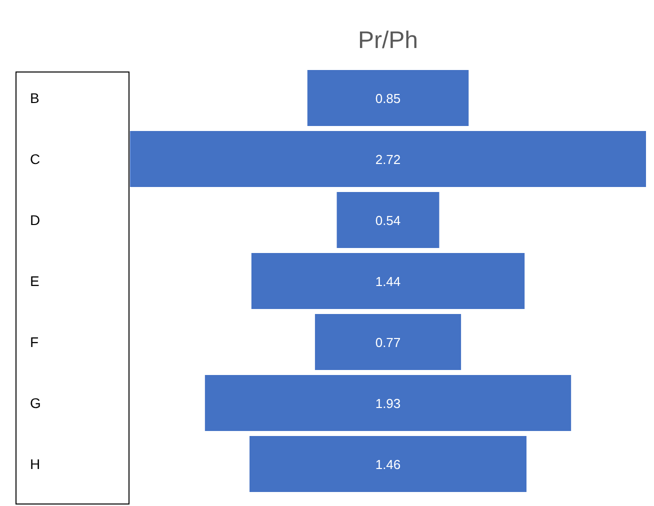 Image resolution: width=654 pixels, height=506 pixels. Describe the element at coordinates (388, 40) in the screenshot. I see `text: Pr/Ph` at that location.